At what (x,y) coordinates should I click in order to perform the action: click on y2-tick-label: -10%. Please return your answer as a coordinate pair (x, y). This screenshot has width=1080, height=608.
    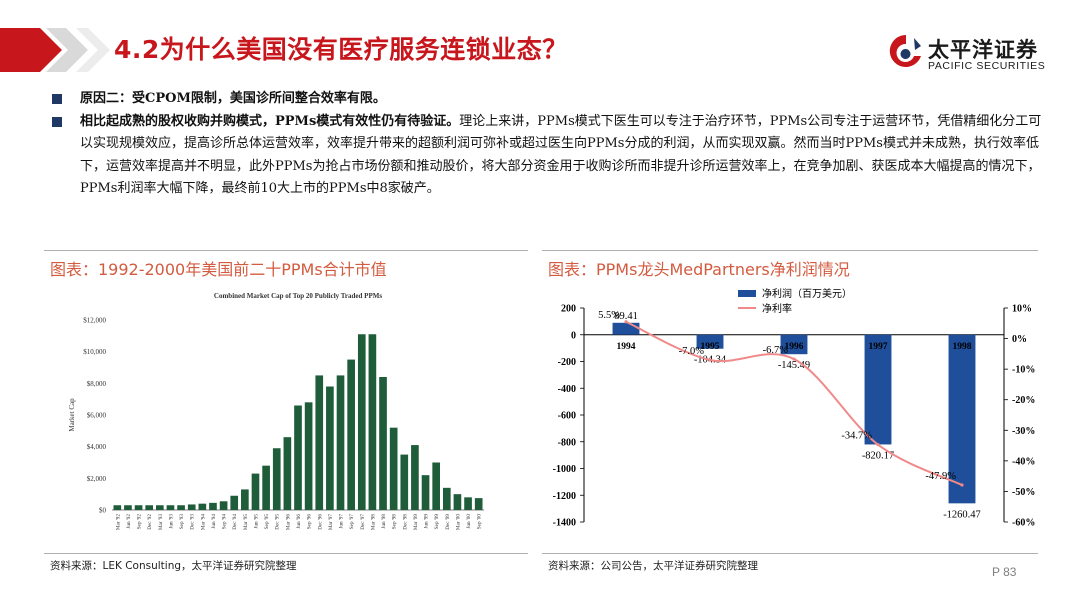
    Looking at the image, I should click on (1023, 370).